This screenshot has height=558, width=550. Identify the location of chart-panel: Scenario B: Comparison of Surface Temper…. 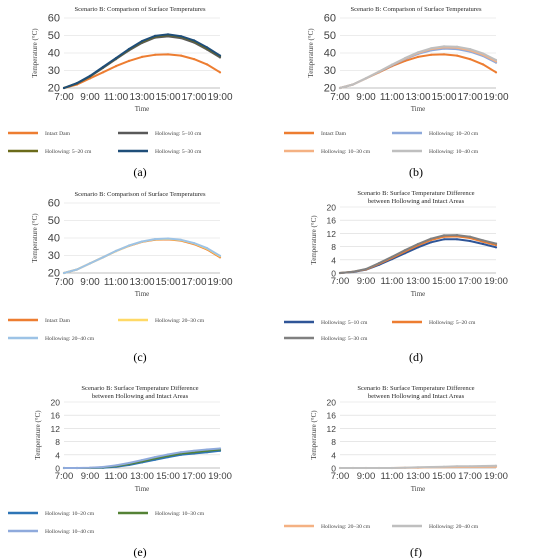
(120, 277).